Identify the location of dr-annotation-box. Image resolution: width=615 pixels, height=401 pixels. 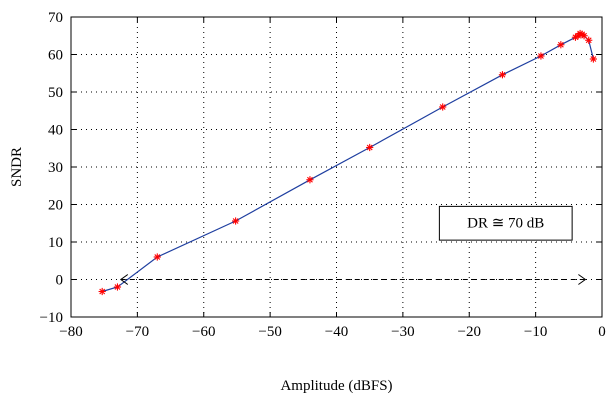
(505, 223).